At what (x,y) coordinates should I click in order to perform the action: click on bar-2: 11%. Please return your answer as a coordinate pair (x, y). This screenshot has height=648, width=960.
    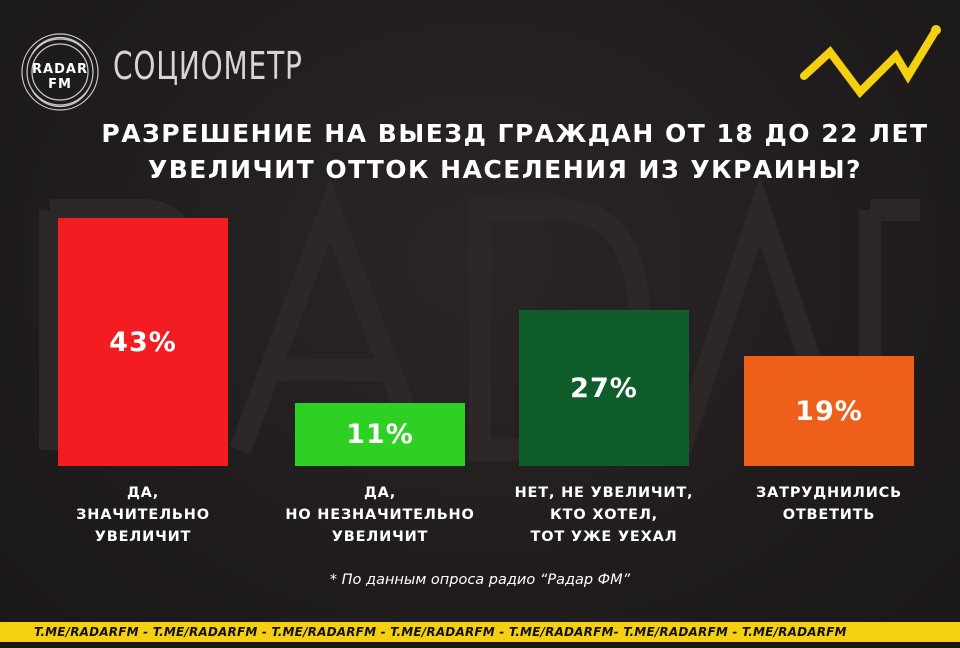
    Looking at the image, I should click on (380, 434).